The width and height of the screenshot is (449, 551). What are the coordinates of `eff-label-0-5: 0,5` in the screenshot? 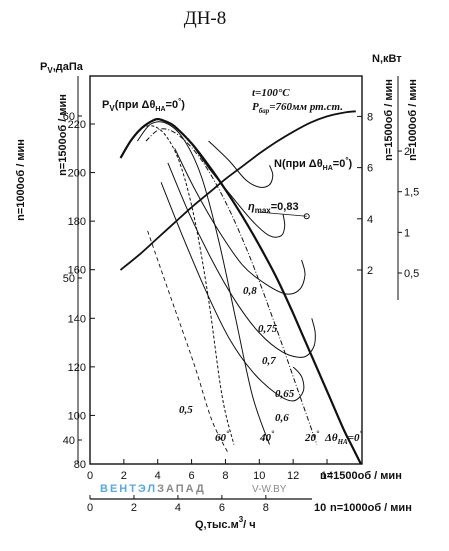 It's located at (186, 410).